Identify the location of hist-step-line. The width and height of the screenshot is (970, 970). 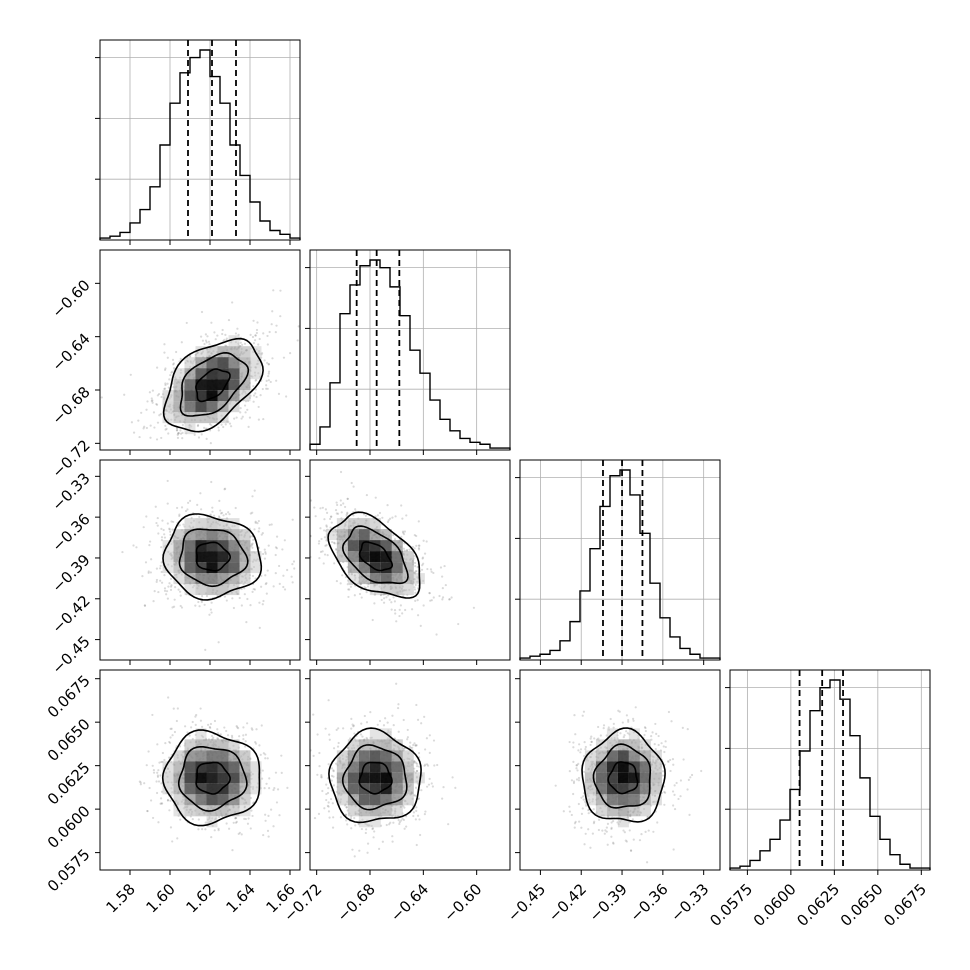
(200, 144).